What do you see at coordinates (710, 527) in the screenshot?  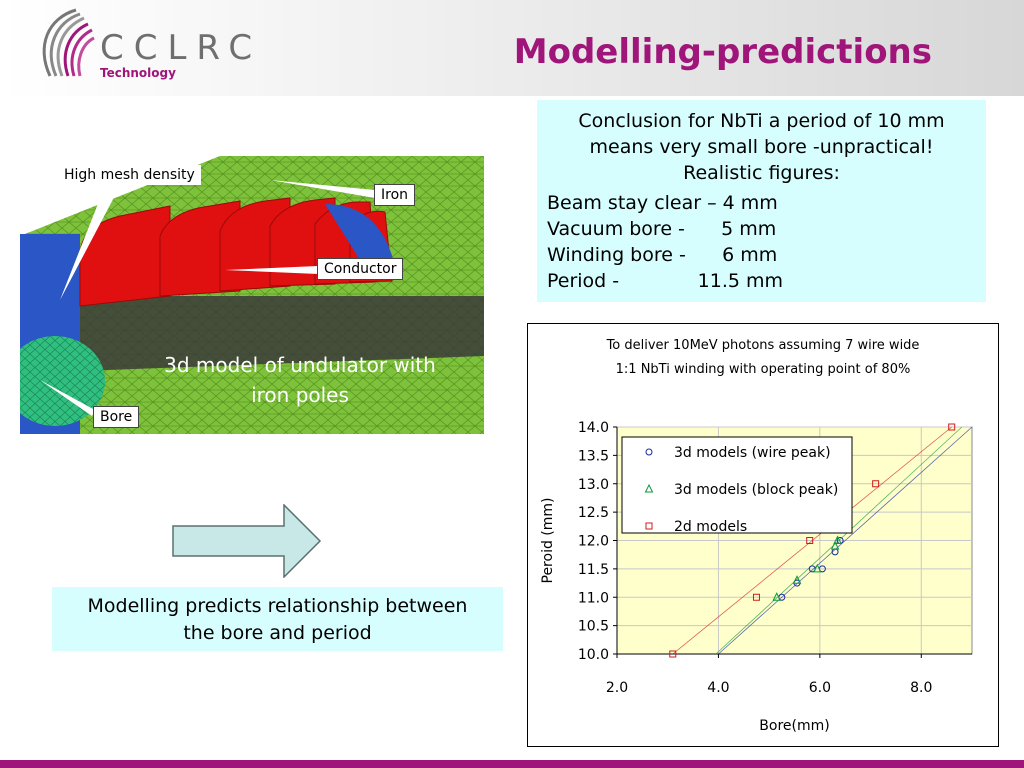 I see `legend-label: 2d models` at bounding box center [710, 527].